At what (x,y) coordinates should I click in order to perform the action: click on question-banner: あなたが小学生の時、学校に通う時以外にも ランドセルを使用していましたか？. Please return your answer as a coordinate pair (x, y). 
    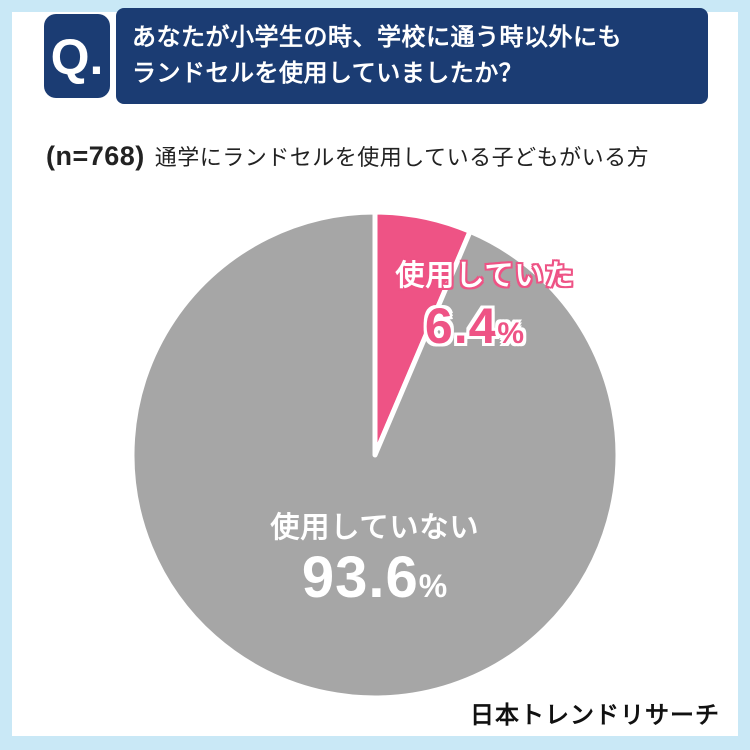
    Looking at the image, I should click on (412, 56).